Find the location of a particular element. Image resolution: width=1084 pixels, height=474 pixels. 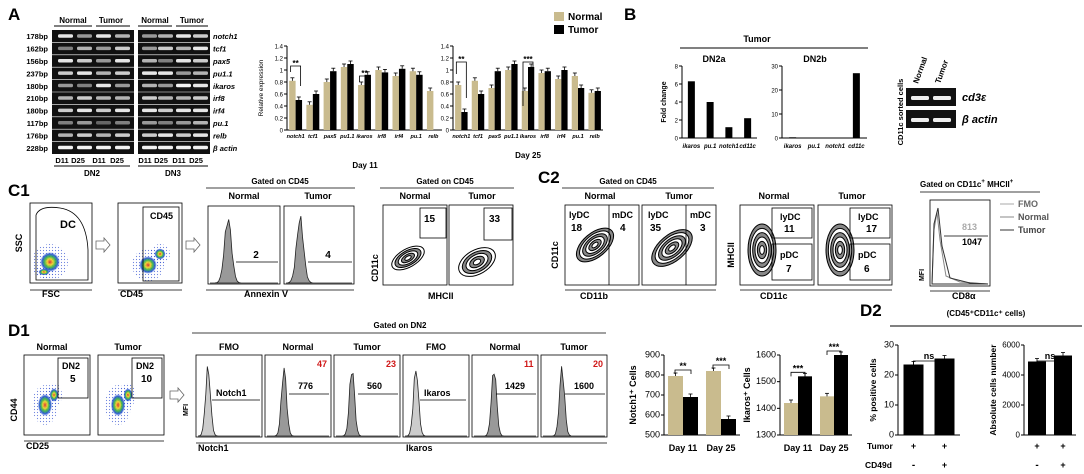

c2b-n-lydc-label: lyDC is located at coordinates (790, 217).